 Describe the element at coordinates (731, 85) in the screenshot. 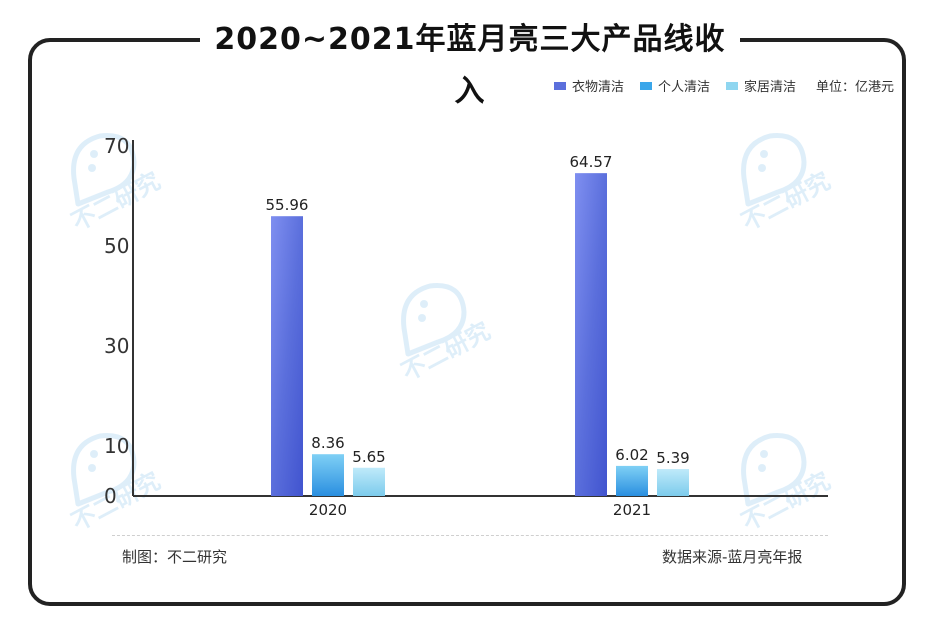

I see `legend-swatch-home` at that location.